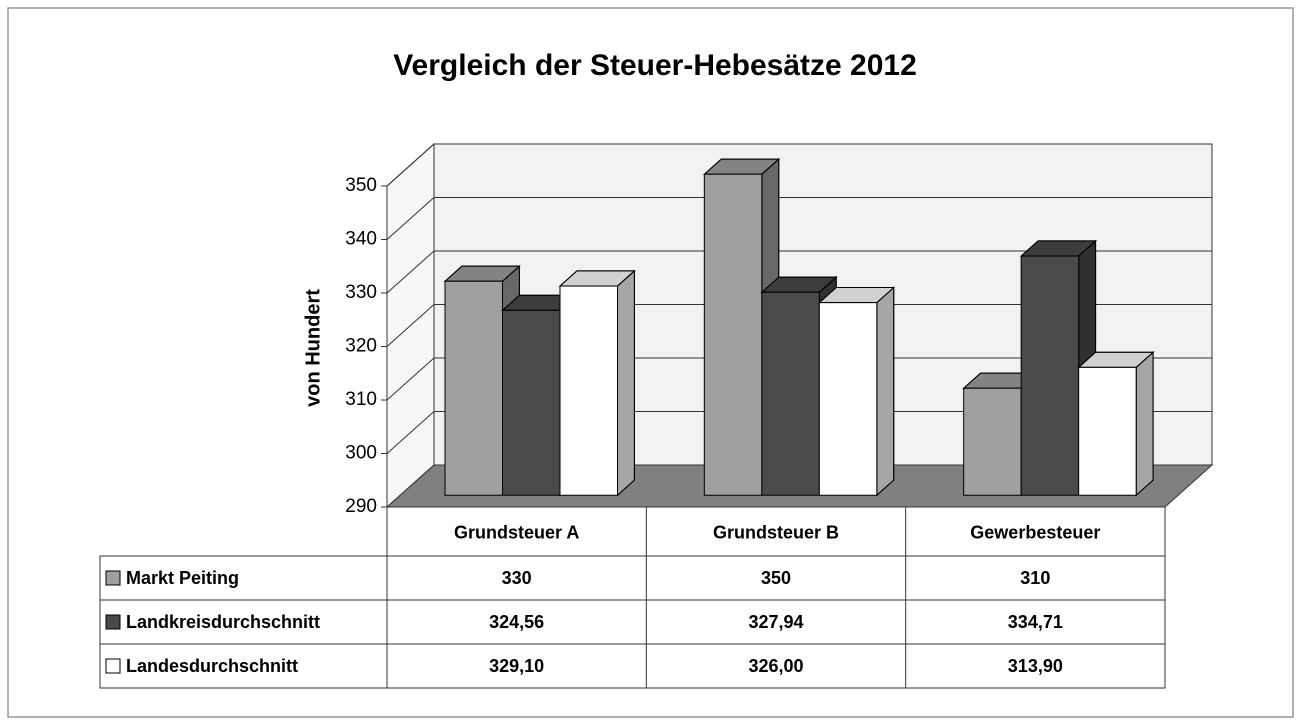  Describe the element at coordinates (361, 346) in the screenshot. I see `y-tick-label: 320` at that location.